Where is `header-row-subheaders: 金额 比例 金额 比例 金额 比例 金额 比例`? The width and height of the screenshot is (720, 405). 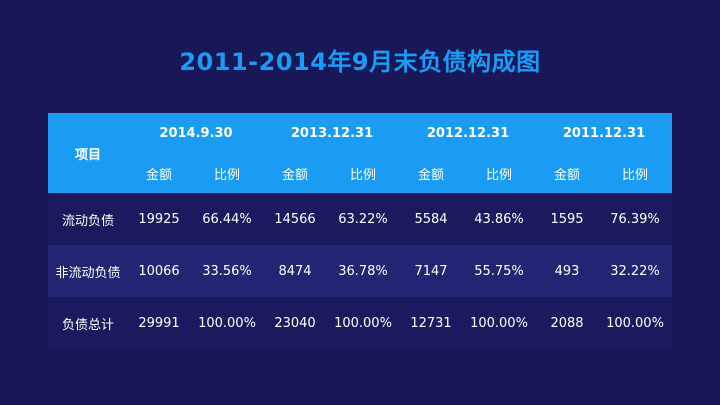 header-row-subheaders: 金额 比例 金额 比例 金额 比例 金额 比例 is located at coordinates (360, 173).